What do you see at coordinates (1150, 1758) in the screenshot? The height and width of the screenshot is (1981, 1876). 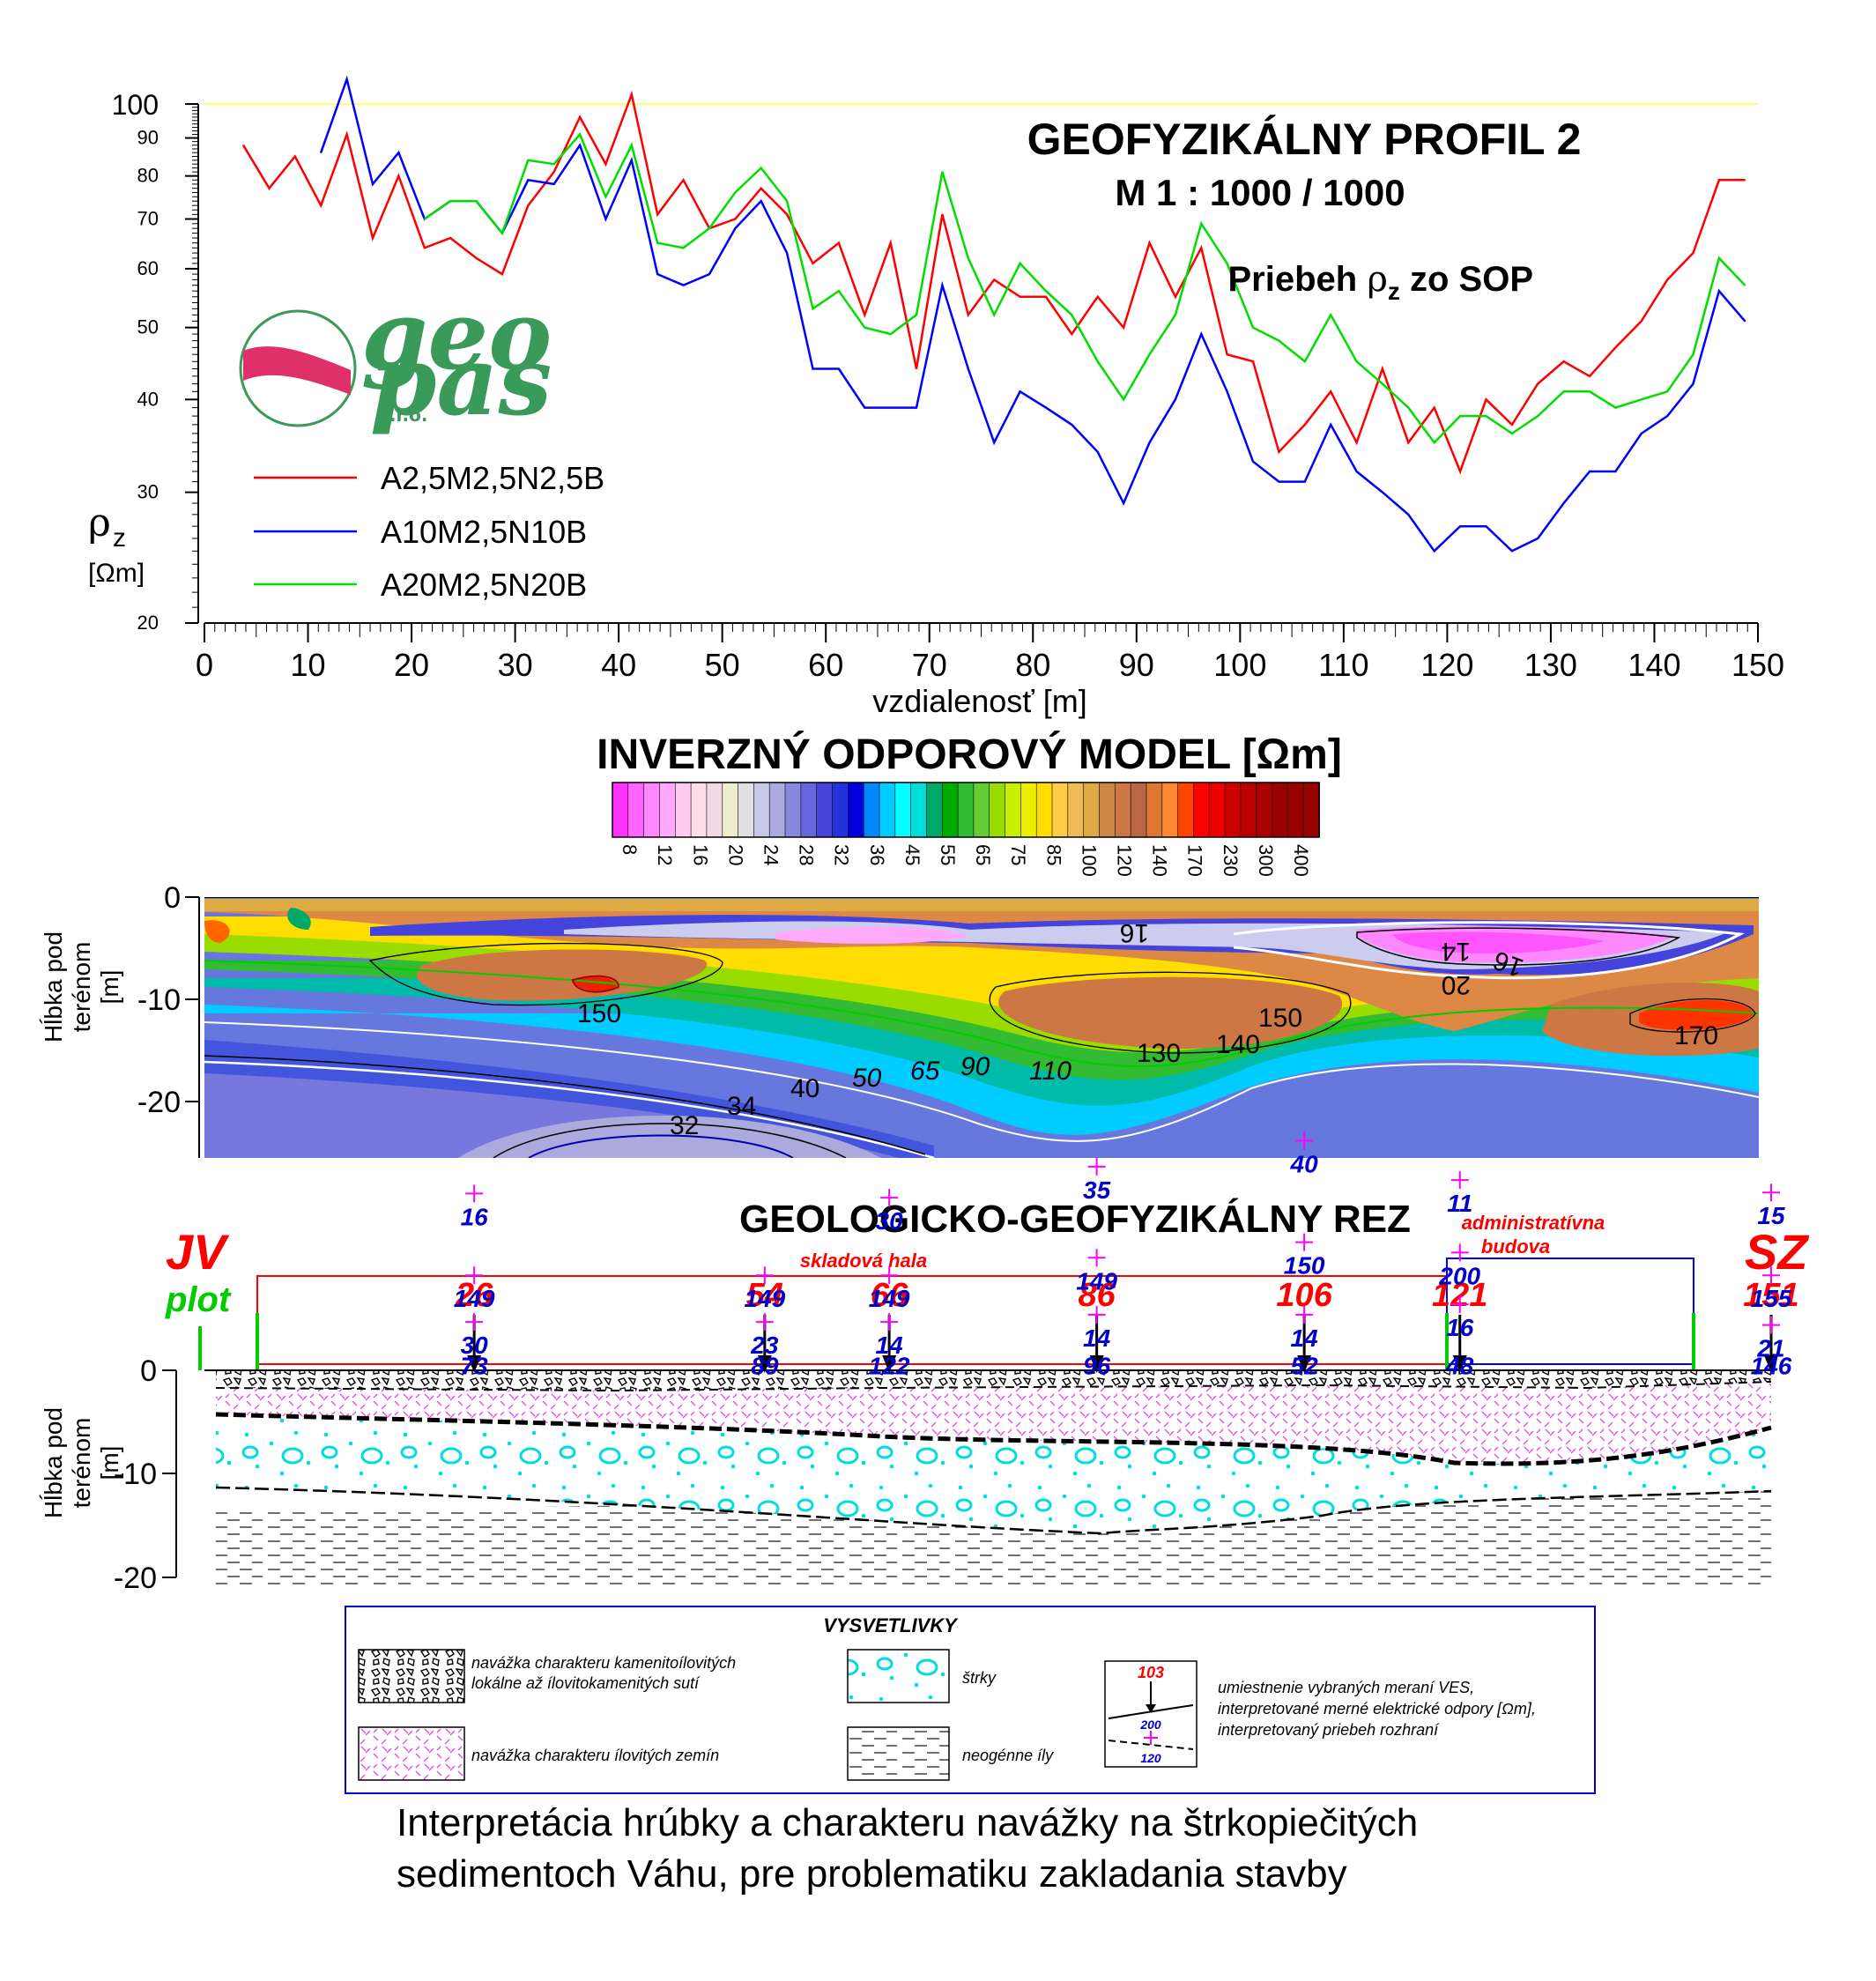 I see `legend-ves-bot: 120` at bounding box center [1150, 1758].